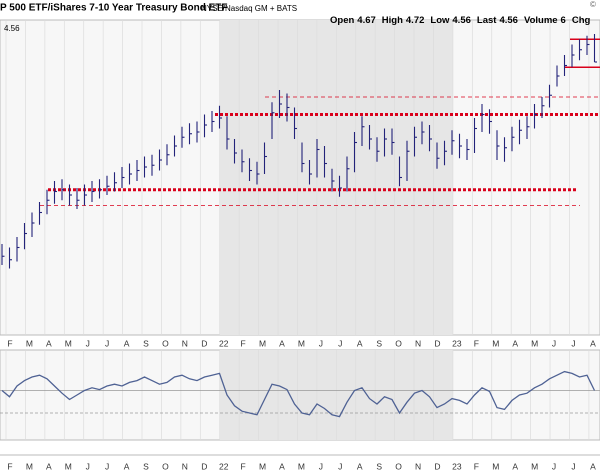 This screenshot has height=475, width=600. Describe the element at coordinates (440, 20) in the screenshot. I see `quote-label: Low` at that location.